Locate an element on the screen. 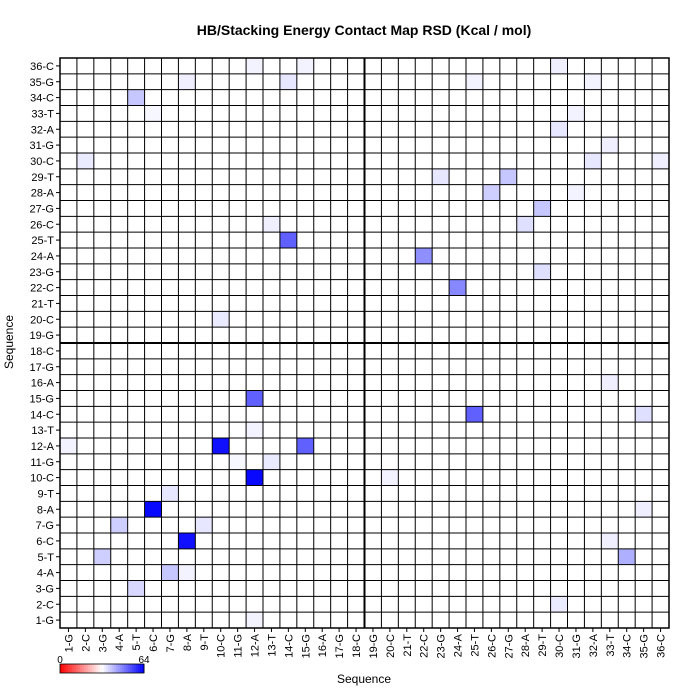  x-tick-label: 8-A is located at coordinates (188, 642).